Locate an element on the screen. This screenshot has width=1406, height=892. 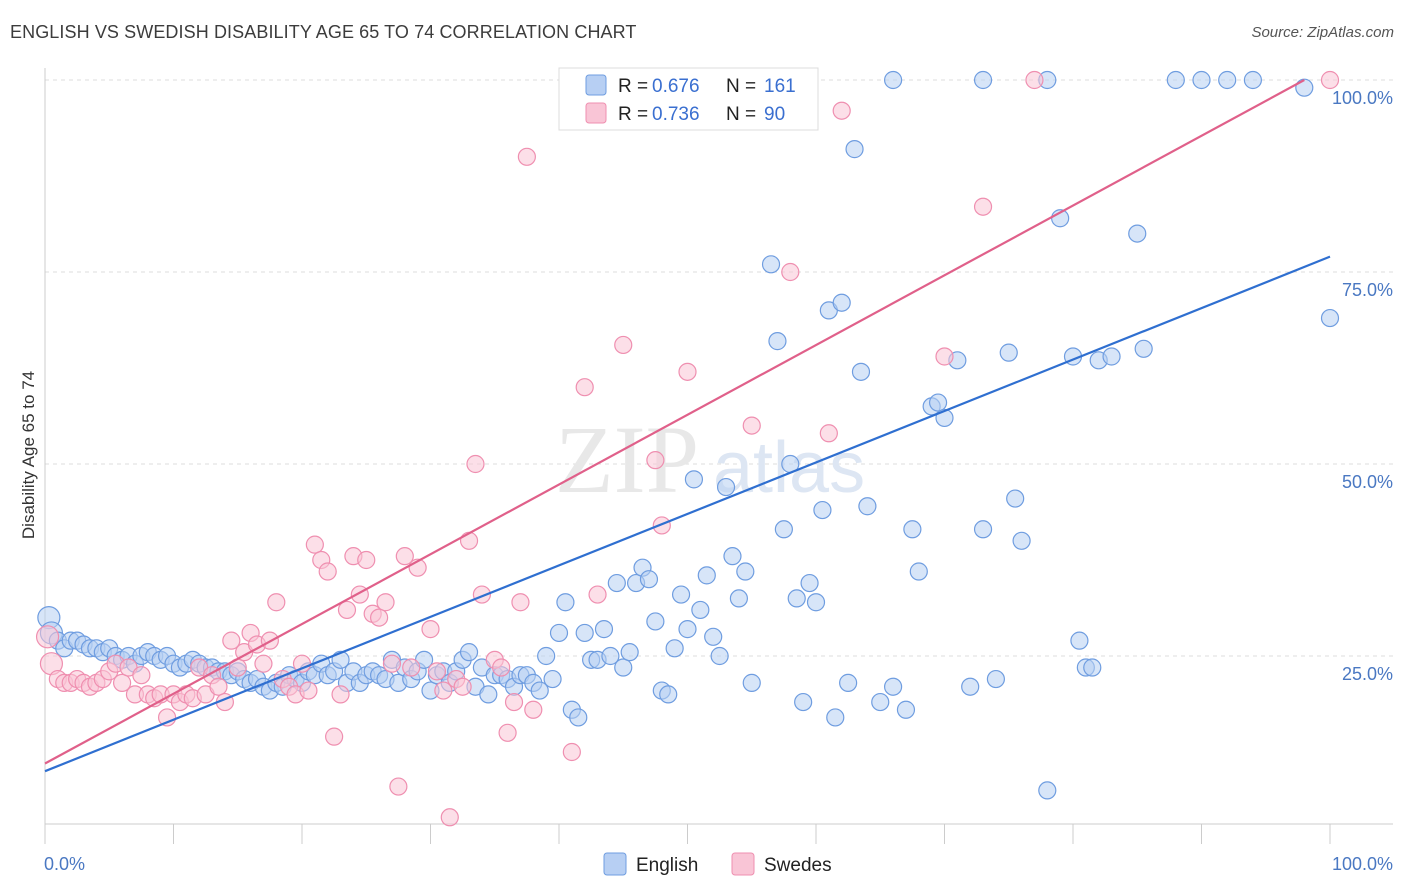
legend-r-label-english: R = is located at coordinates (633, 86).